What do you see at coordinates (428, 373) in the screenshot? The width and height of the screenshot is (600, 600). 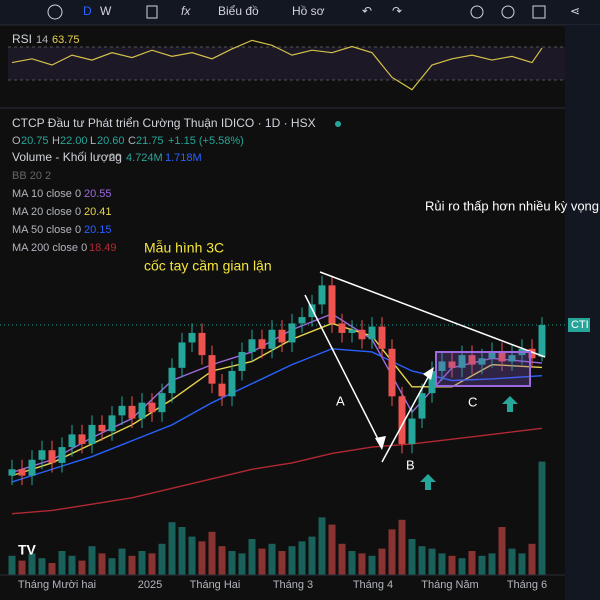 I see `leg-b-arrow` at bounding box center [428, 373].